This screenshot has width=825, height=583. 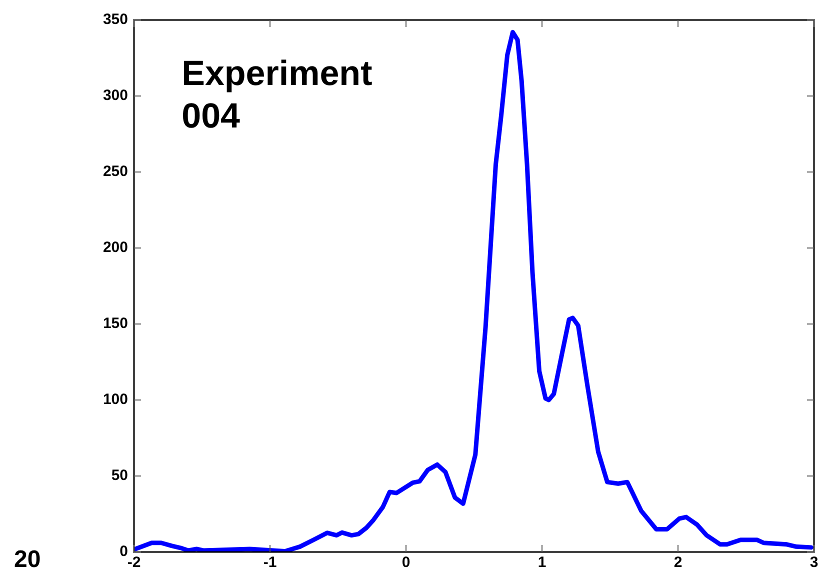 What do you see at coordinates (115, 399) in the screenshot?
I see `y-tick-label: 100` at bounding box center [115, 399].